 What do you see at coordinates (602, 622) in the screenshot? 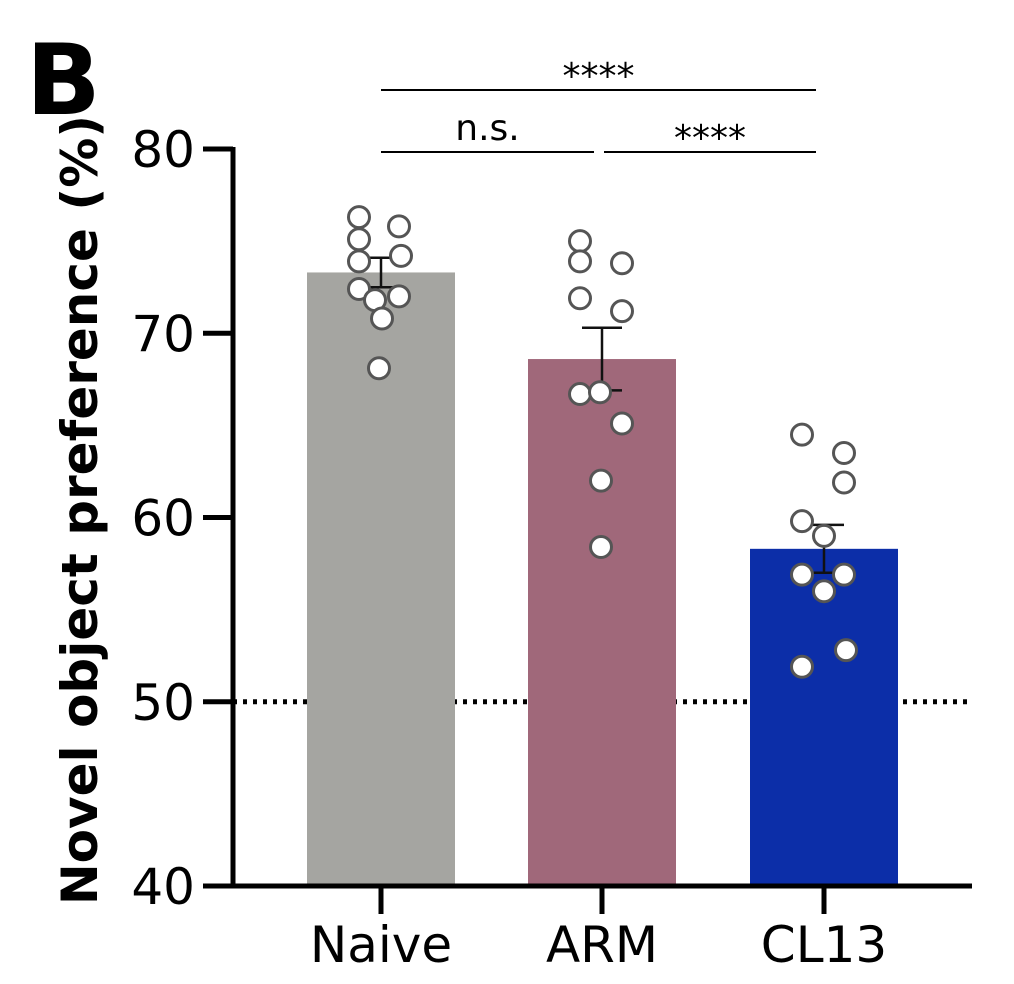
I see `bar-arm` at bounding box center [602, 622].